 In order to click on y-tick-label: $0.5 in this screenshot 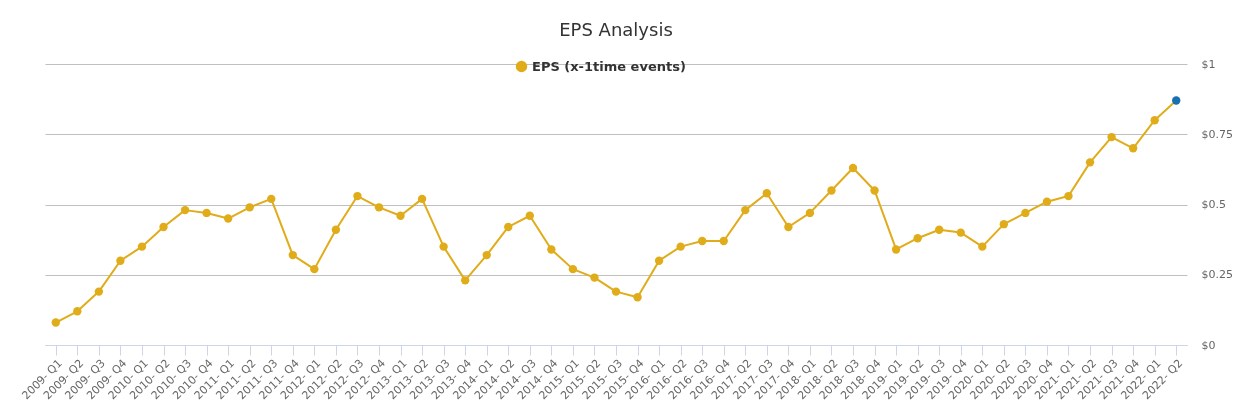, I will do `click(1213, 204)`.